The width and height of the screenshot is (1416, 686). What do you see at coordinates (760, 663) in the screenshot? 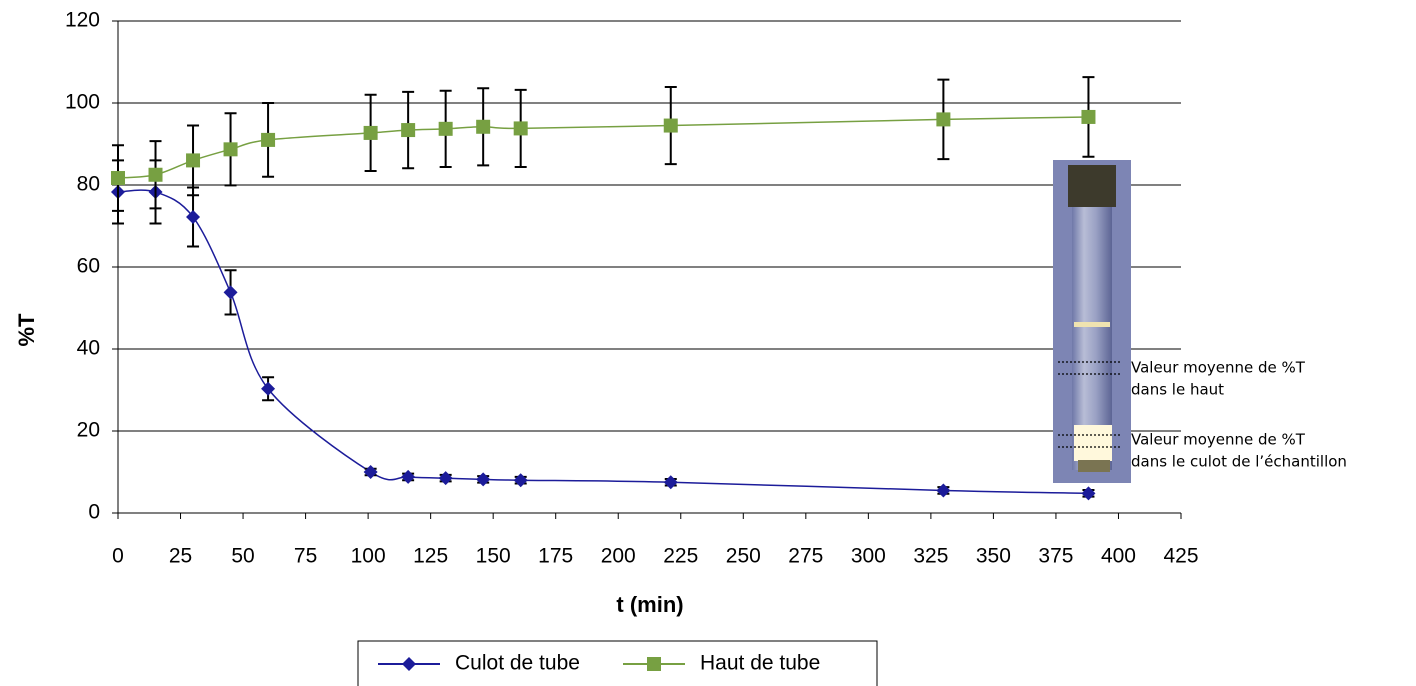
I see `legend-label: Haut de tube` at bounding box center [760, 663].